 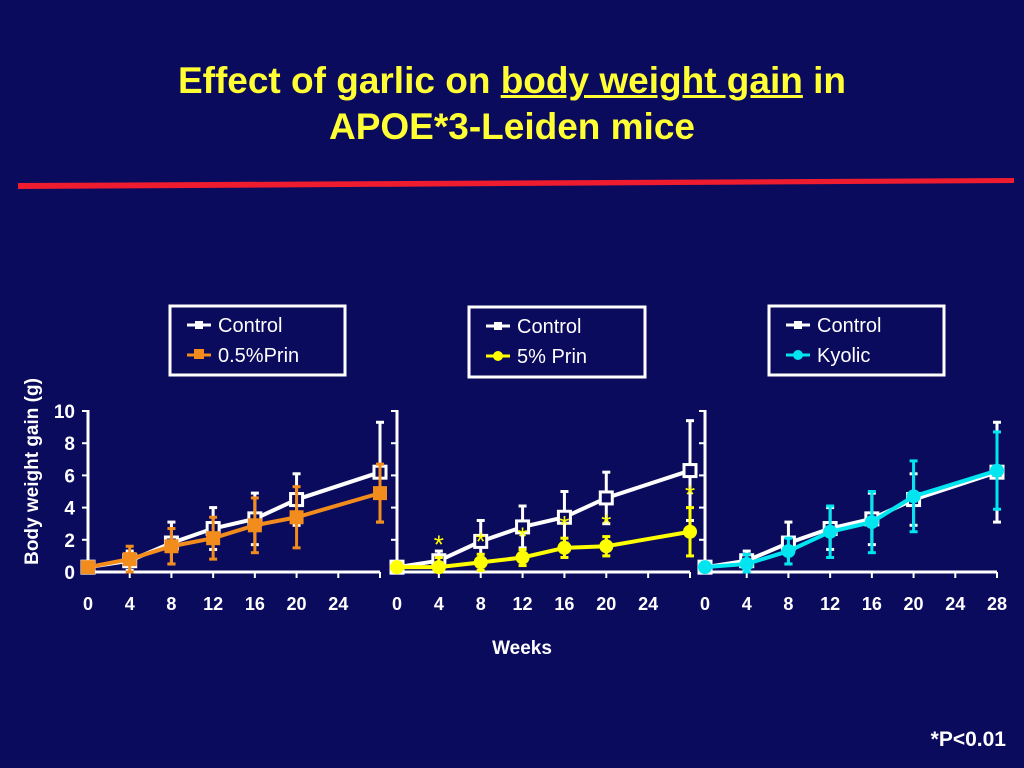 I want to click on divider-bar, so click(x=516, y=183).